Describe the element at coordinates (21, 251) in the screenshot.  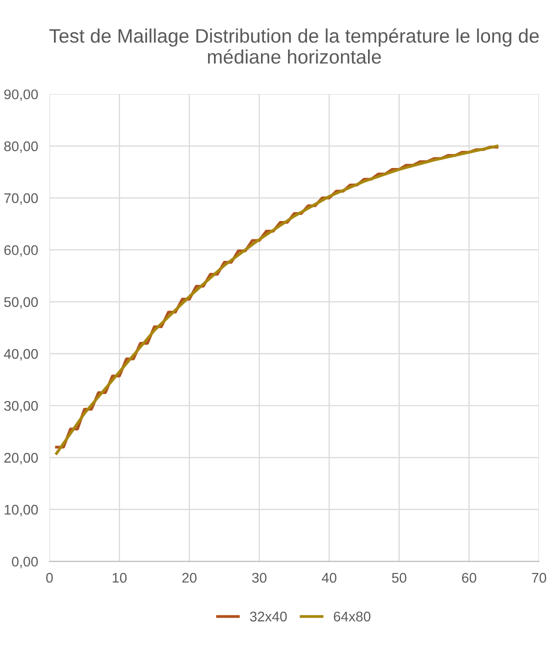
I see `y-tick-label: 60,00` at that location.